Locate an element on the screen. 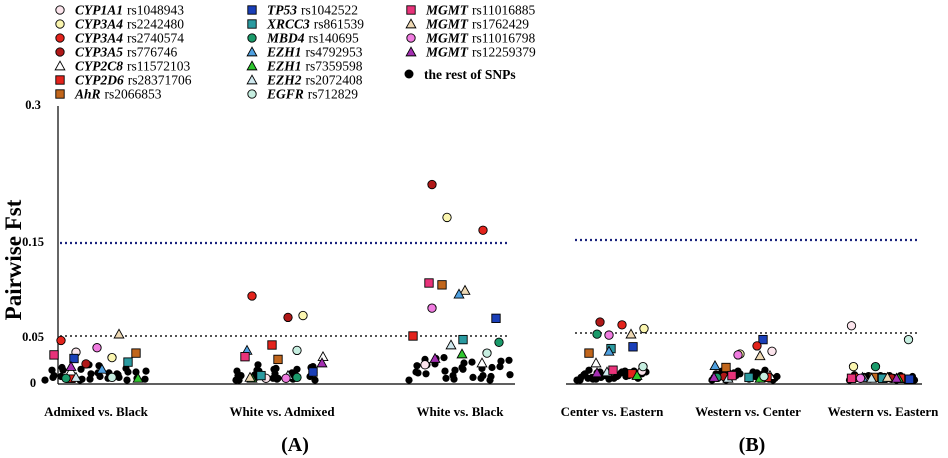  point-rs861539 is located at coordinates (749, 377).